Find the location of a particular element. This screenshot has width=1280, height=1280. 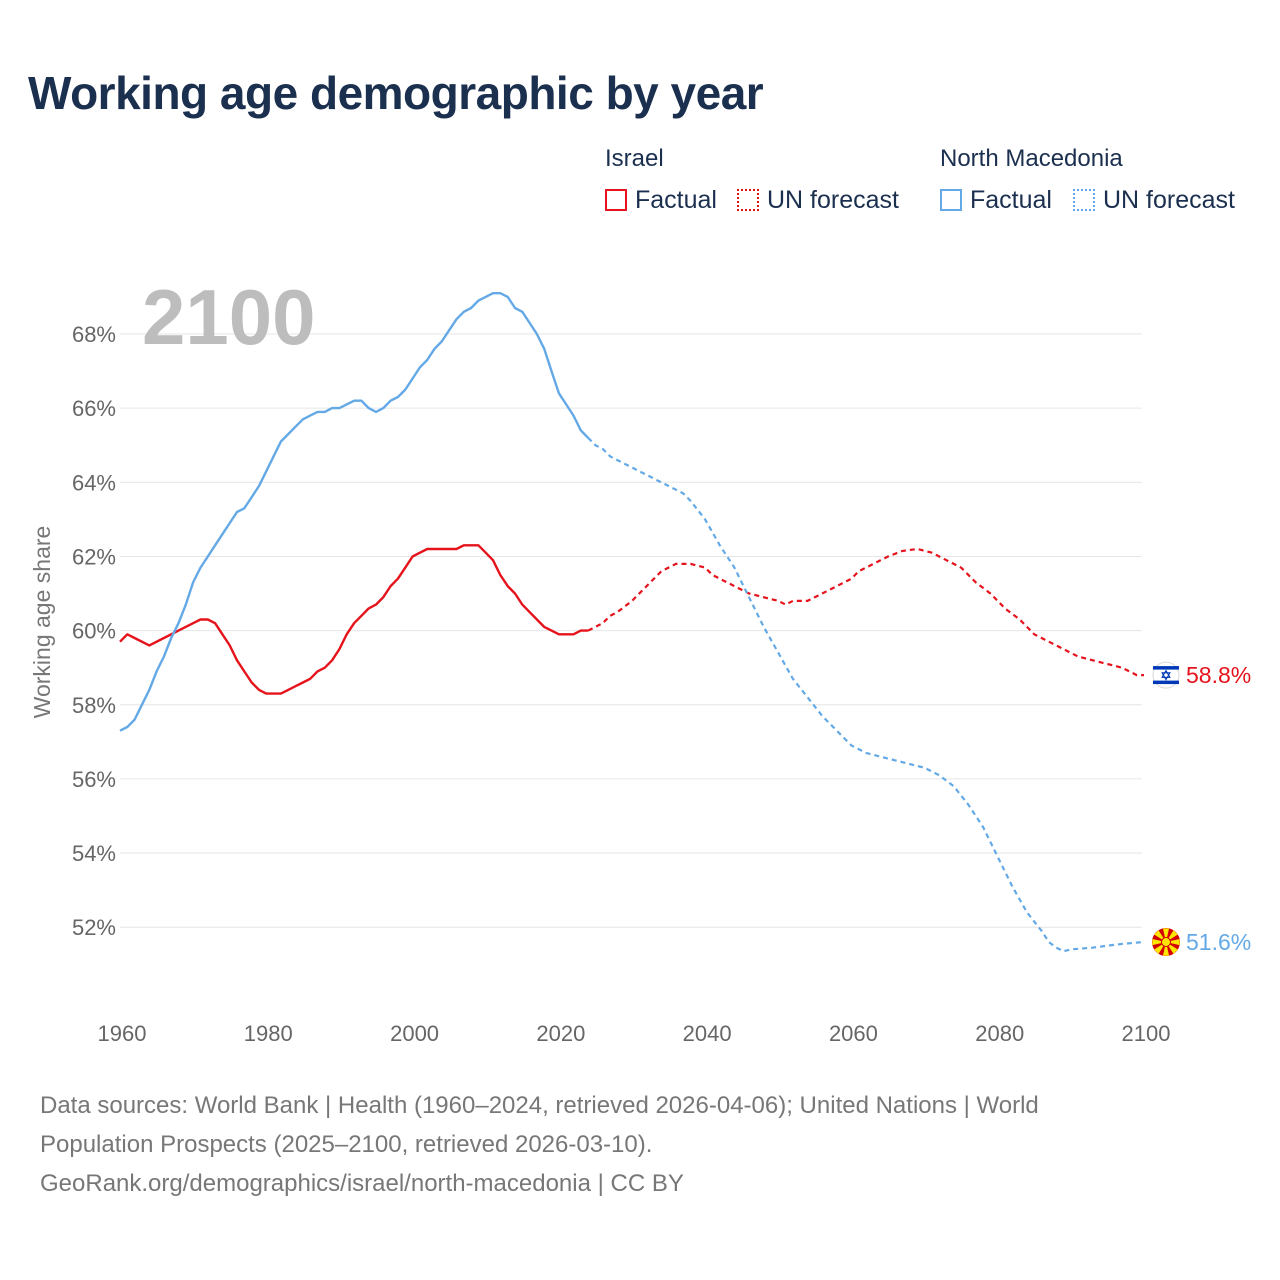

legend-swatch-north-macedonia-forecast is located at coordinates (1084, 200).